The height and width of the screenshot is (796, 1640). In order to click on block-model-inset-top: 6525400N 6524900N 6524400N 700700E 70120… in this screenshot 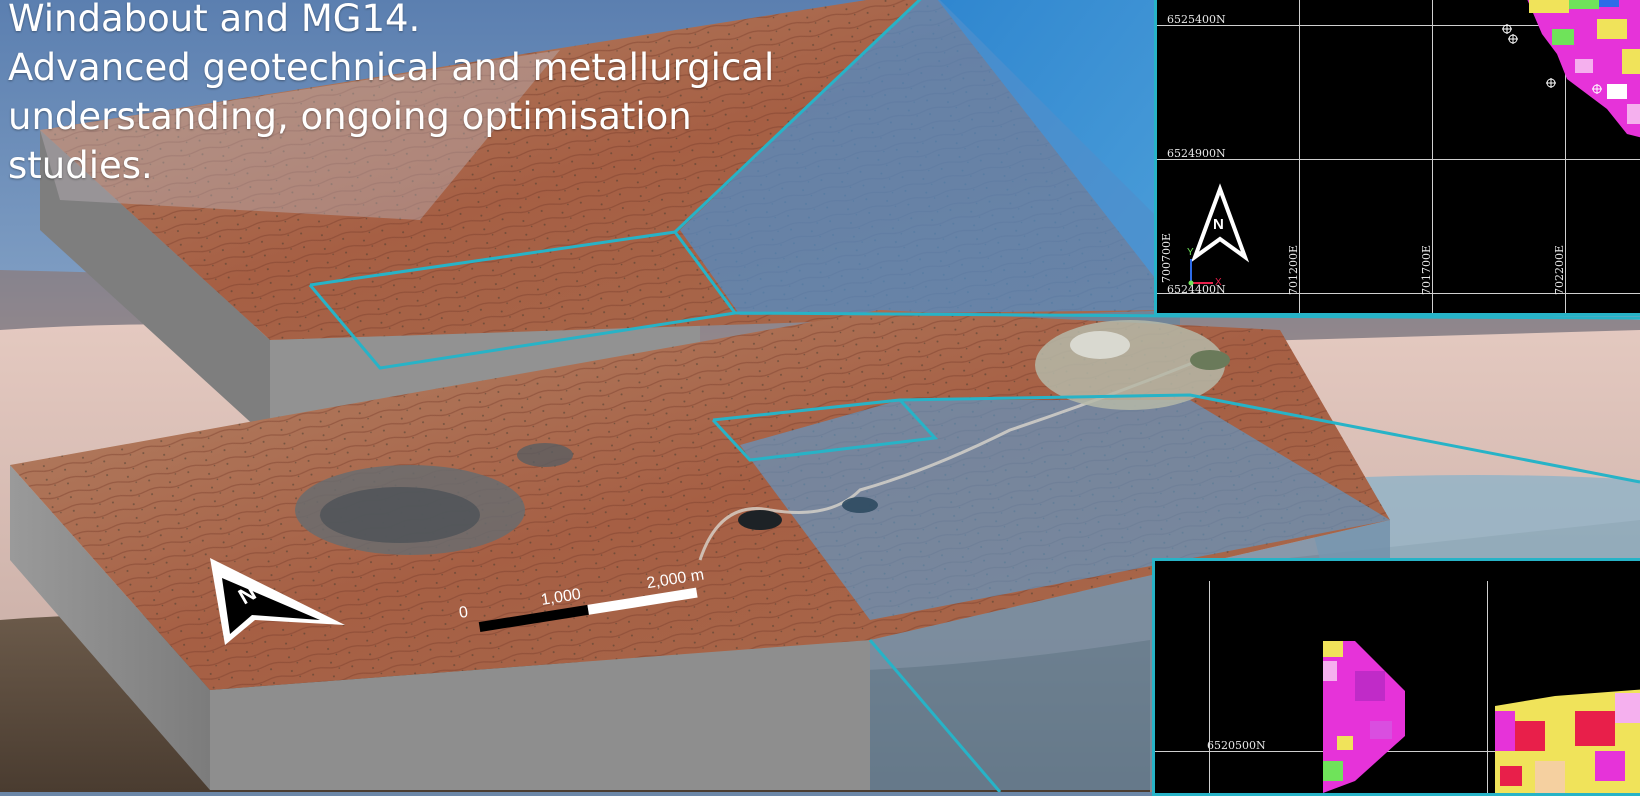, I will do `click(1397, 158)`.